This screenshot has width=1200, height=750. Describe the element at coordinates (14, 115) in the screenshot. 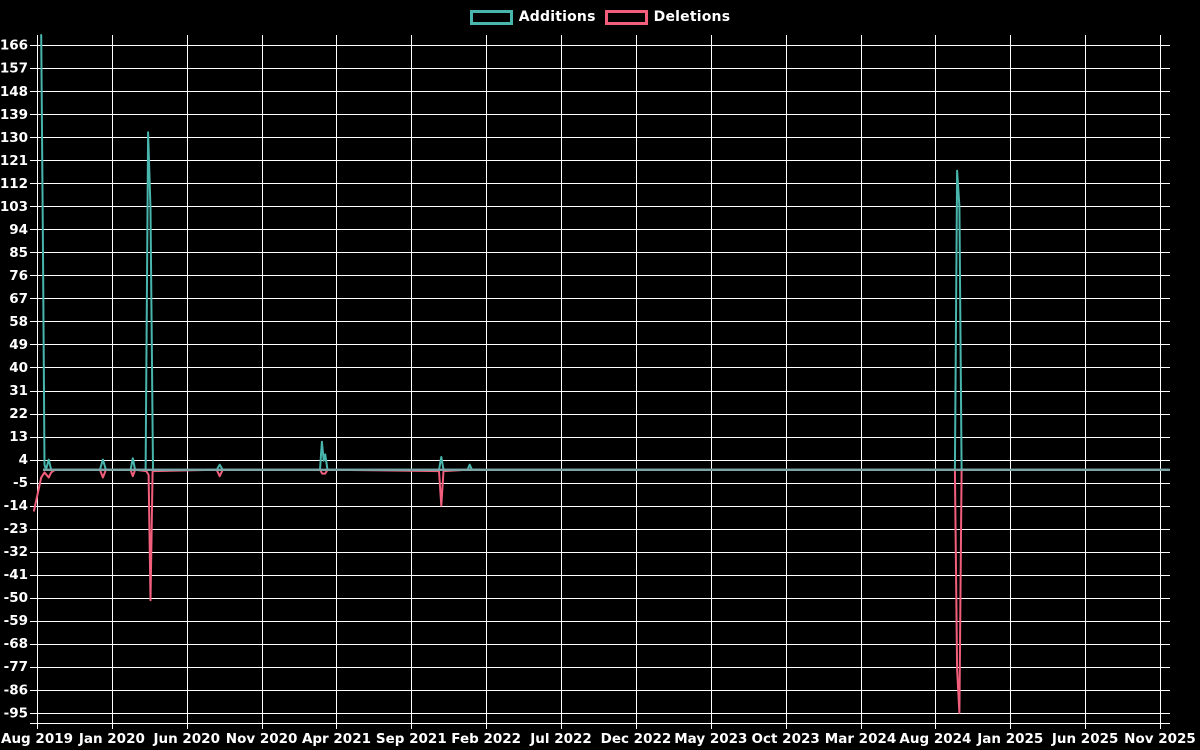

I see `y-tick-label: 139` at that location.